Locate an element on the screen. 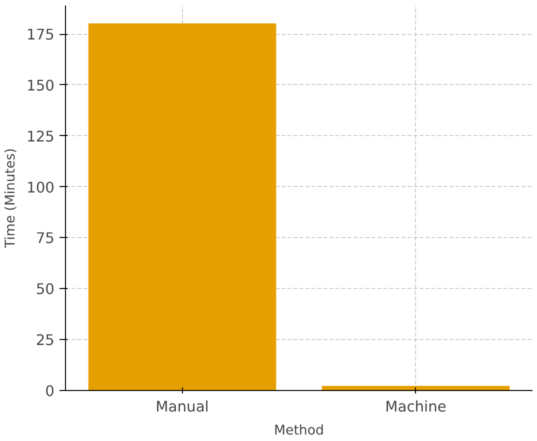 The image size is (537, 441). y-axis-title: Time (Minutes) is located at coordinates (11, 198).